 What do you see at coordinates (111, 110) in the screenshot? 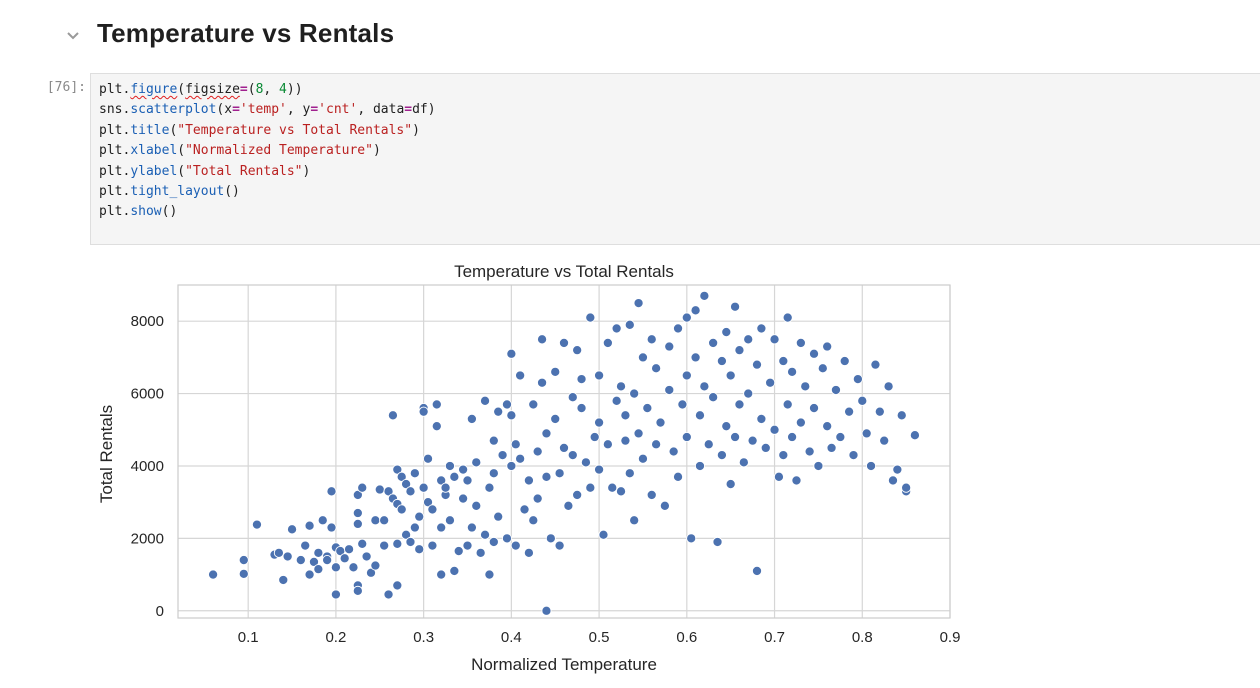
I see `code-token: sns` at bounding box center [111, 110].